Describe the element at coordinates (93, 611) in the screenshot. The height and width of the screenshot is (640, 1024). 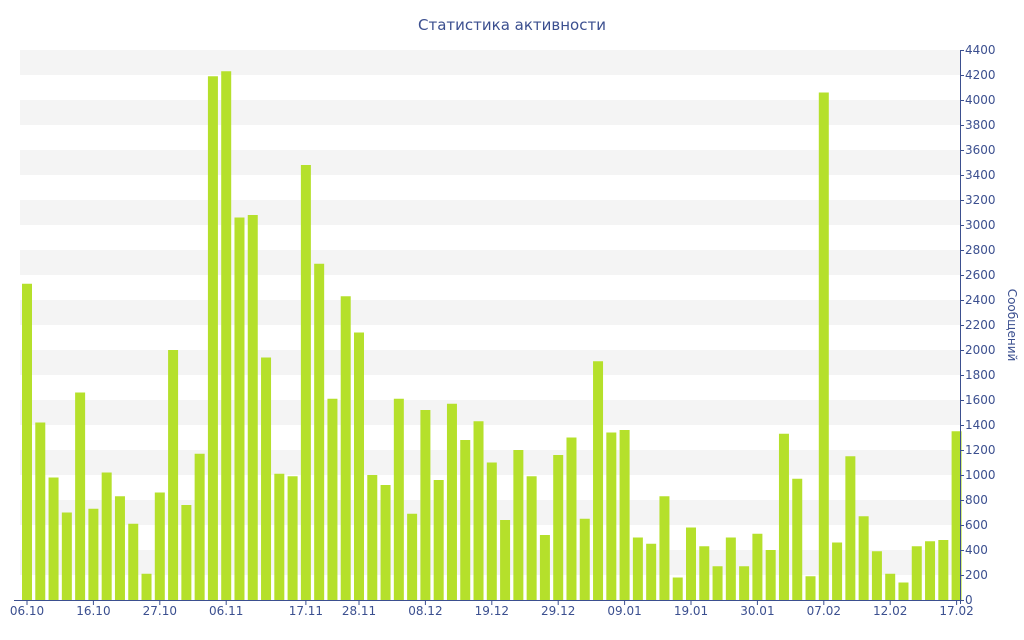
I see `x-tick-label: 16.10` at that location.